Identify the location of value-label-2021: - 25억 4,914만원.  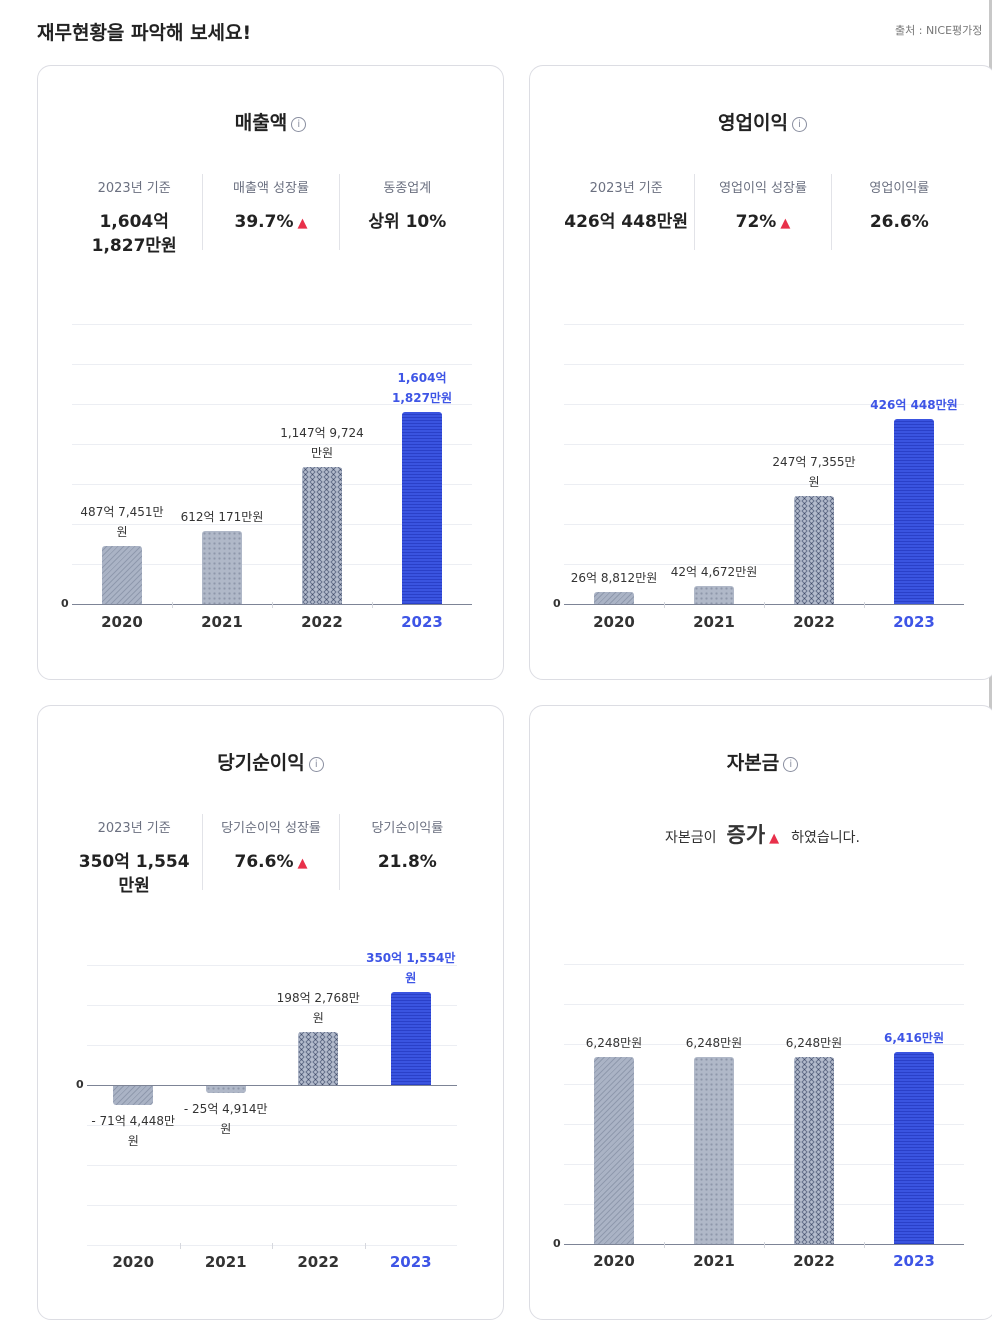
(225, 1118).